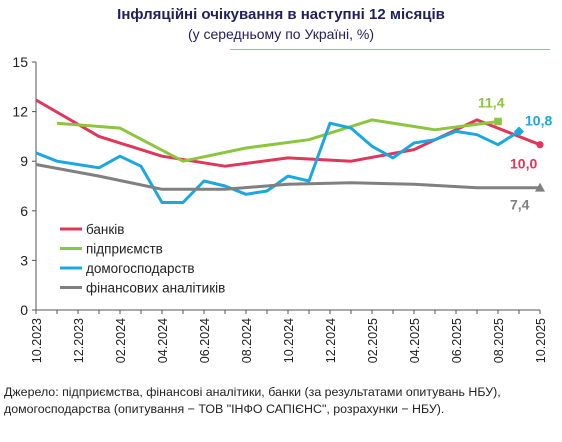 This screenshot has height=442, width=562. Describe the element at coordinates (538, 120) in the screenshot. I see `end-value-label: 10,8` at that location.